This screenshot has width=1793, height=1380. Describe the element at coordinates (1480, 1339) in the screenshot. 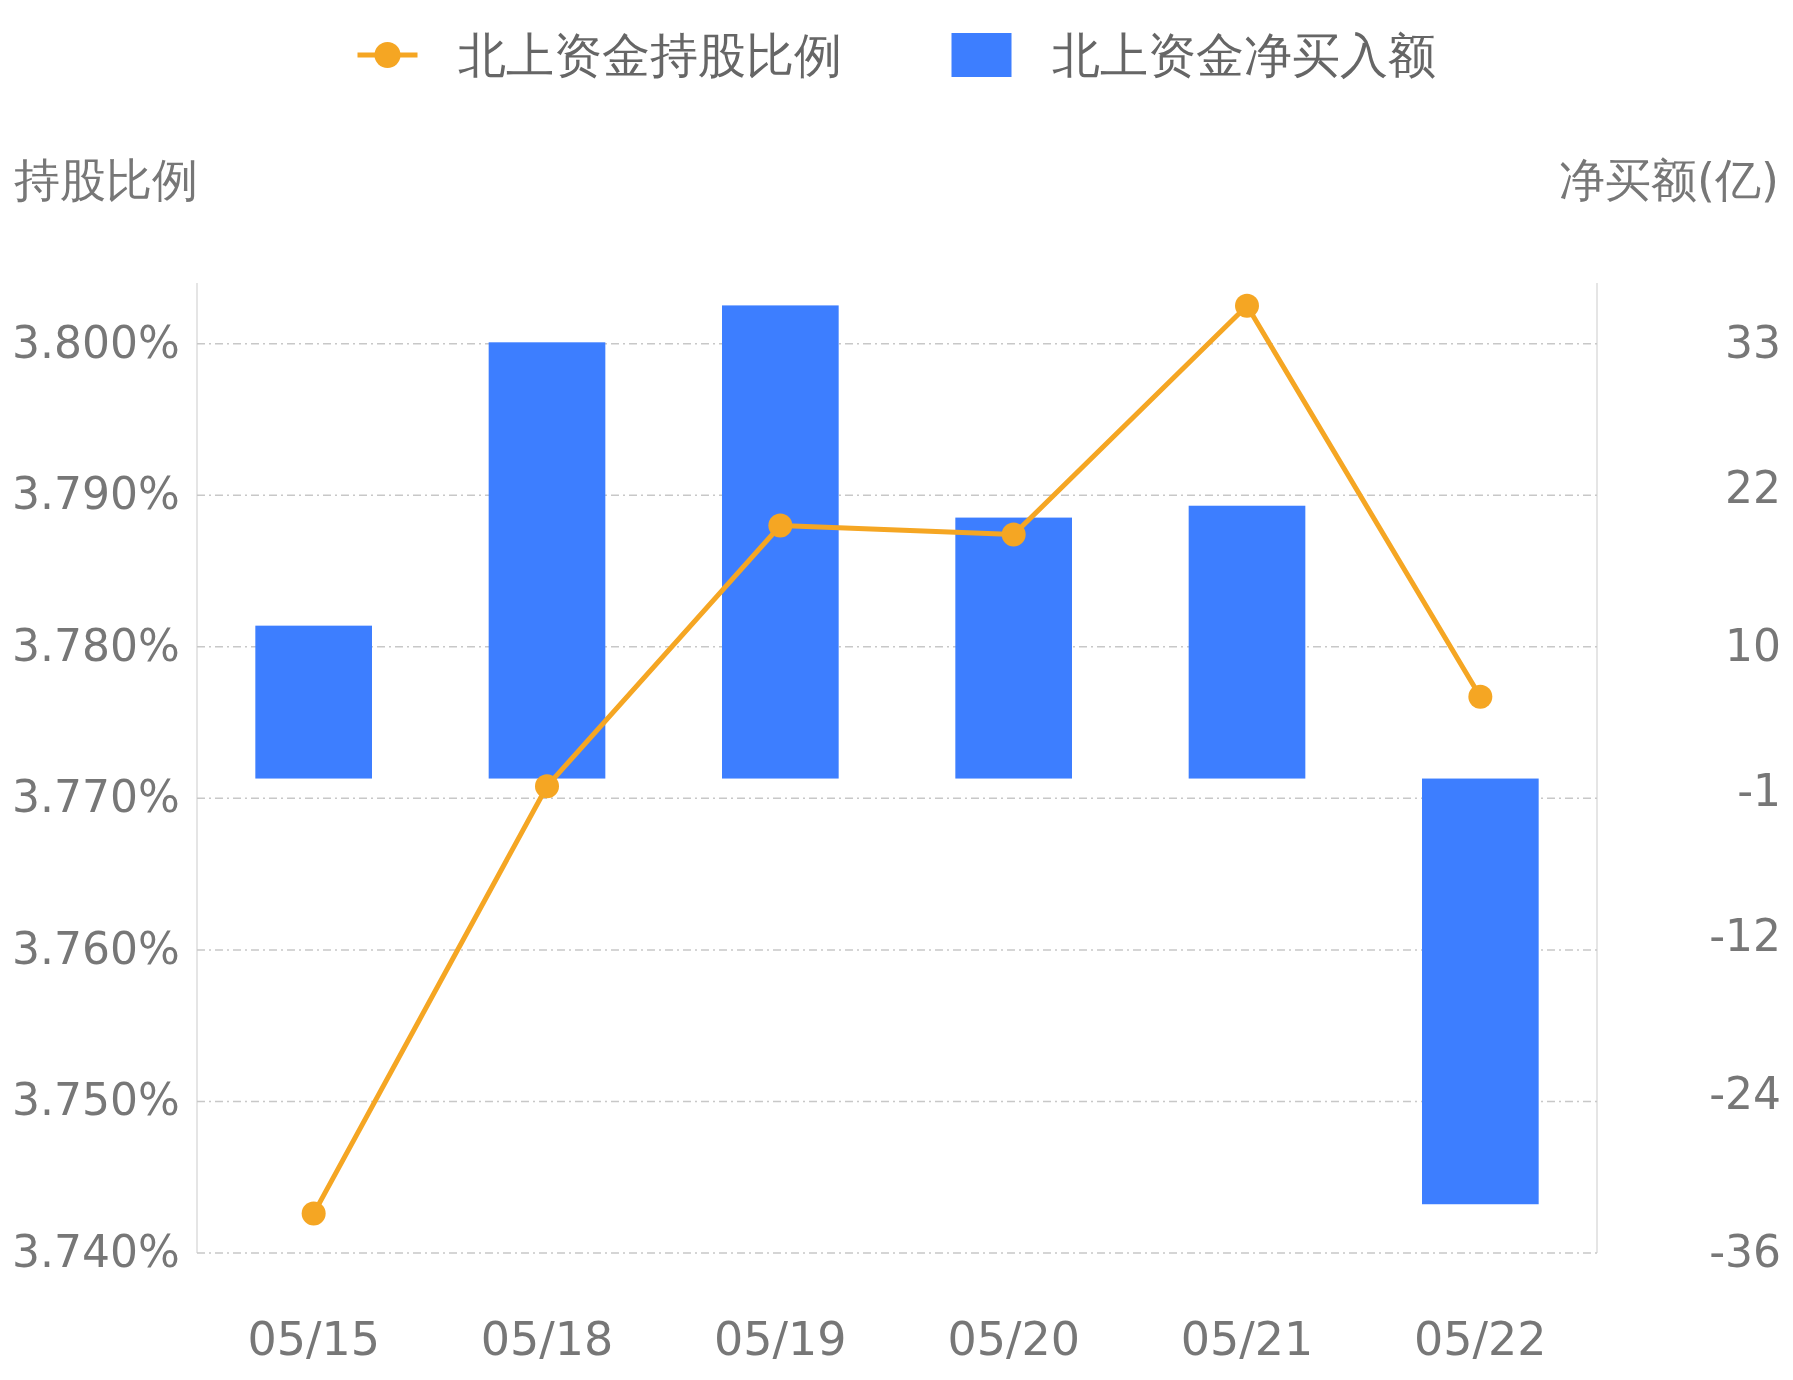

I see `x-tick-label: 05/22` at that location.